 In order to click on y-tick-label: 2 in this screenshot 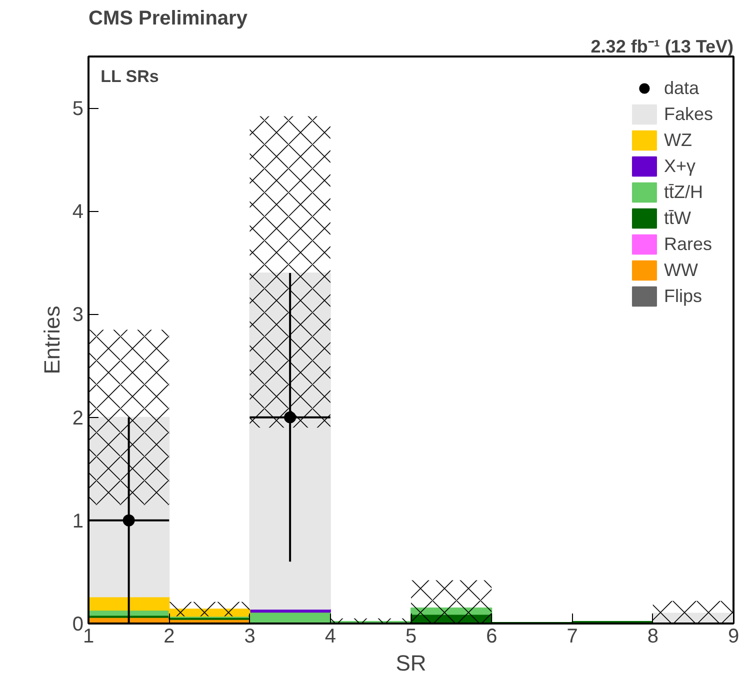, I will do `click(78, 418)`.